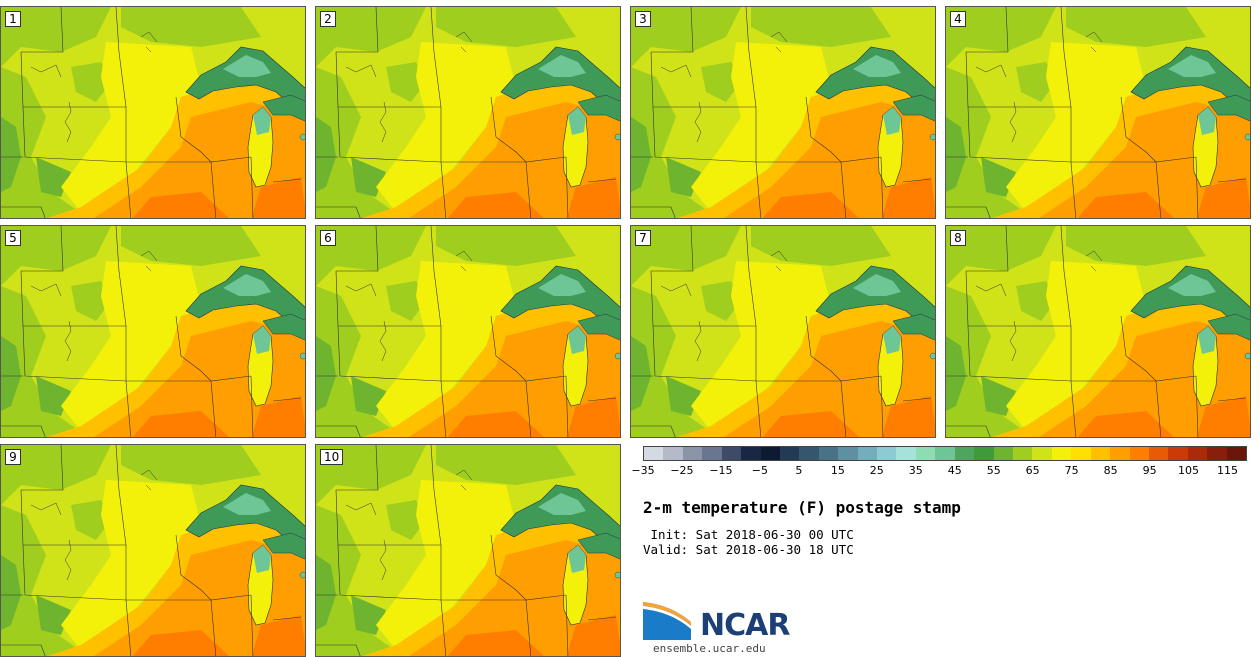 The height and width of the screenshot is (657, 1260). Describe the element at coordinates (682, 470) in the screenshot. I see `color-scale-tick-label: −25` at that location.